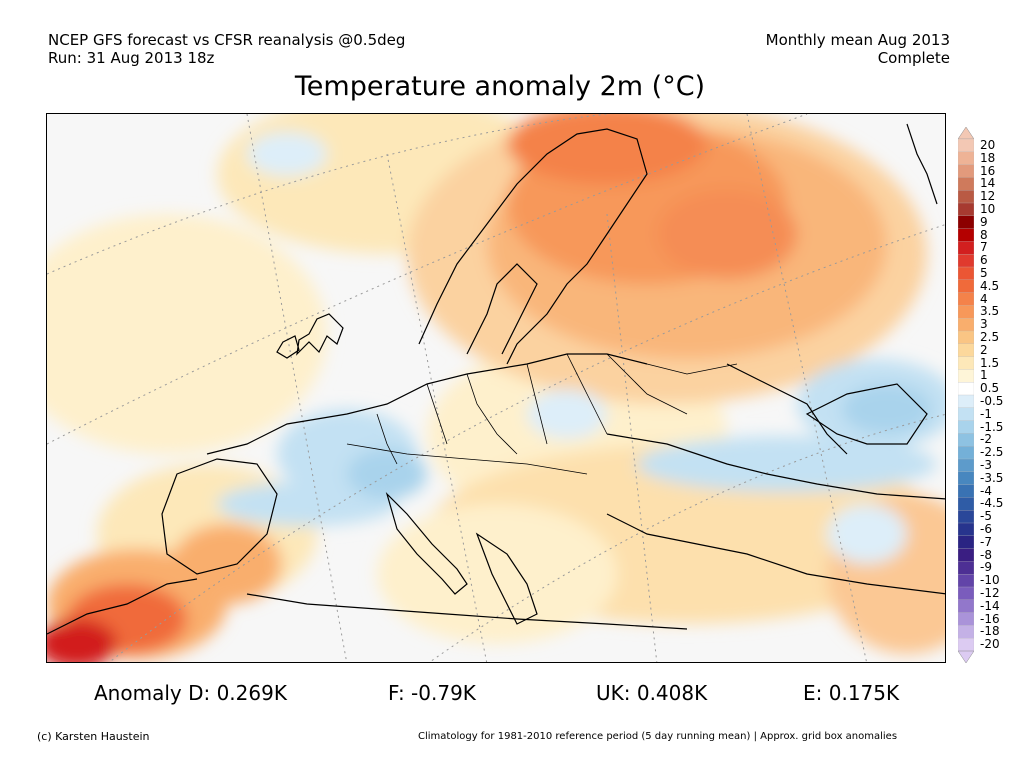 This screenshot has width=1024, height=768. Describe the element at coordinates (984, 298) in the screenshot. I see `colorbar-label: 4` at that location.